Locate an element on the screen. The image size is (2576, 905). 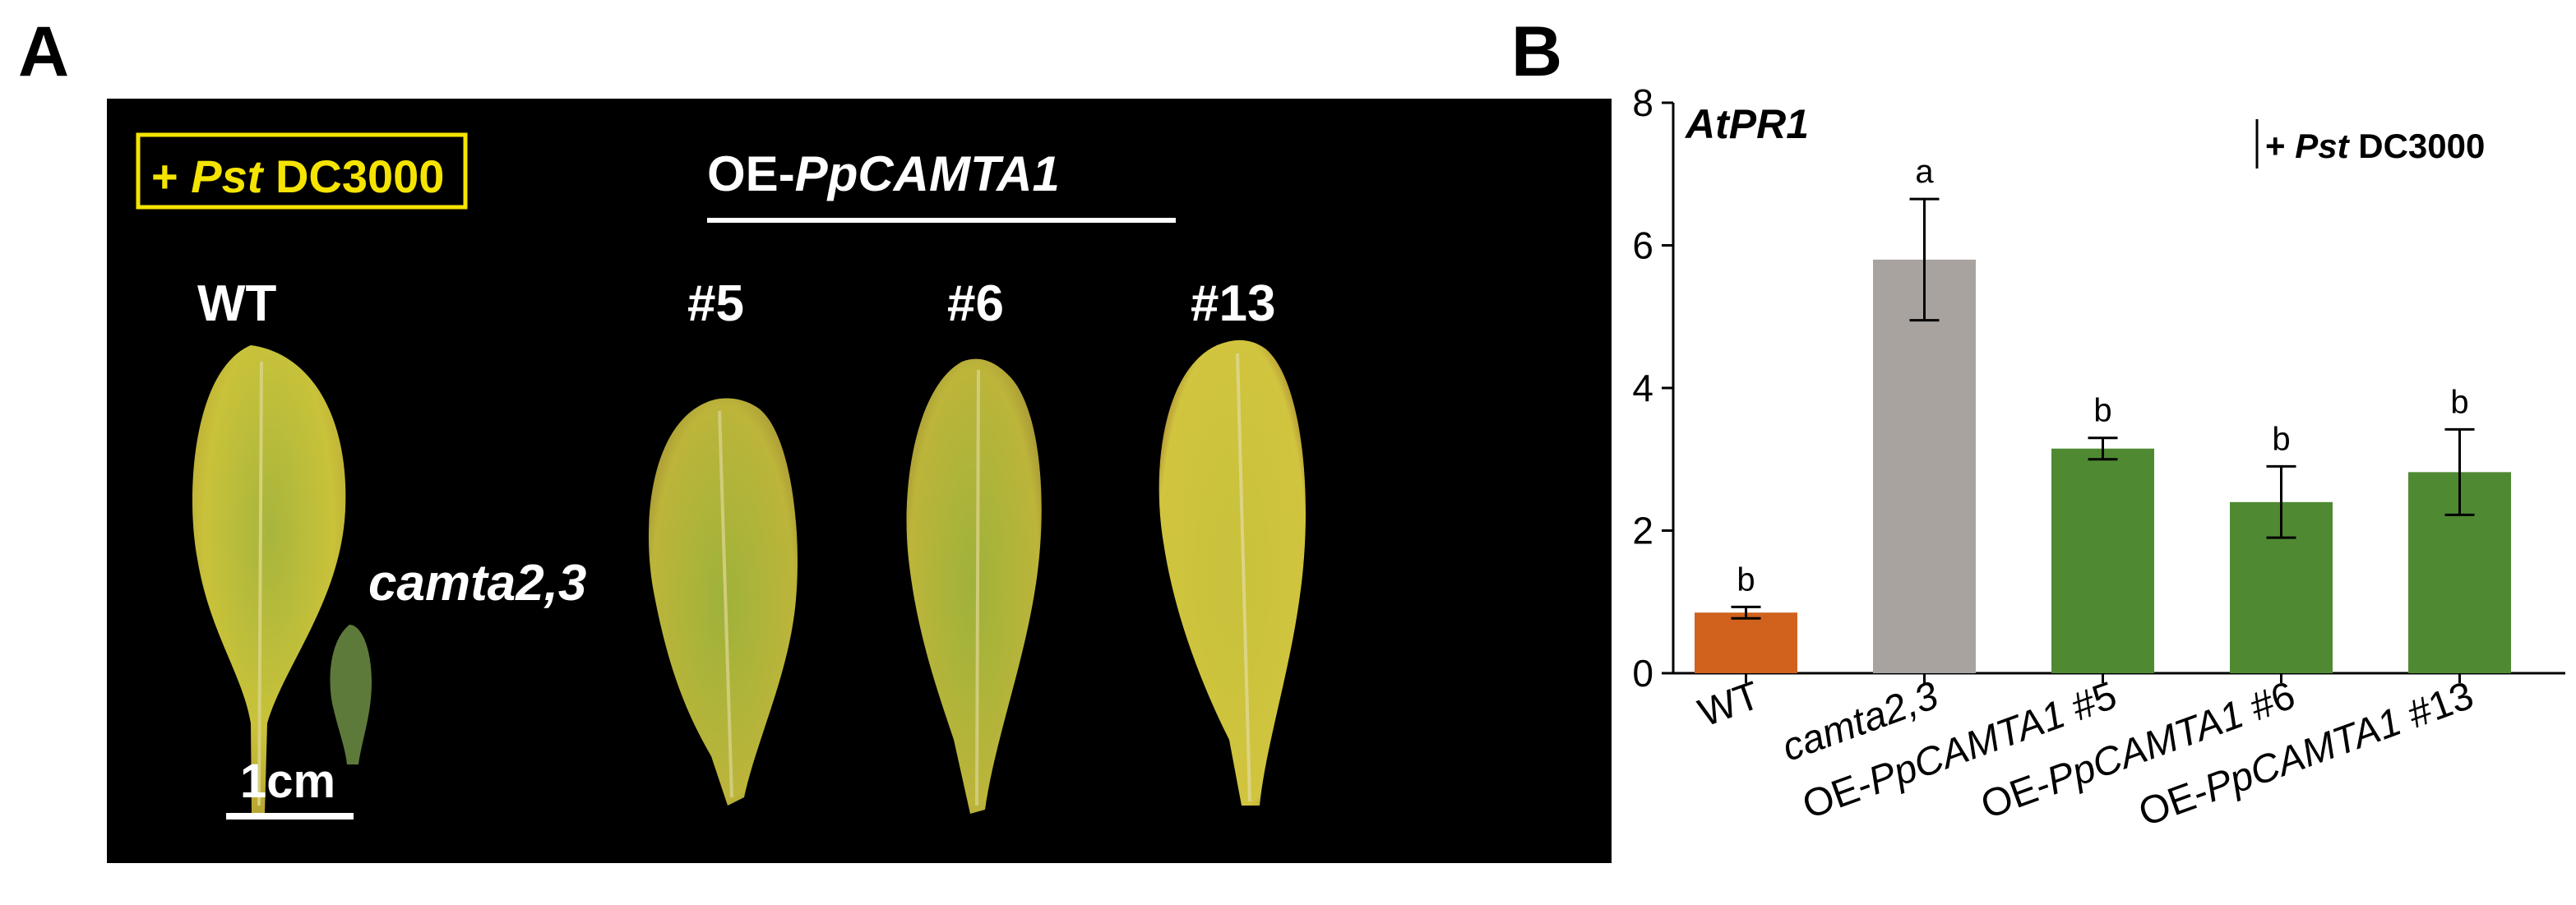
leaf-wt is located at coordinates (269, 579).